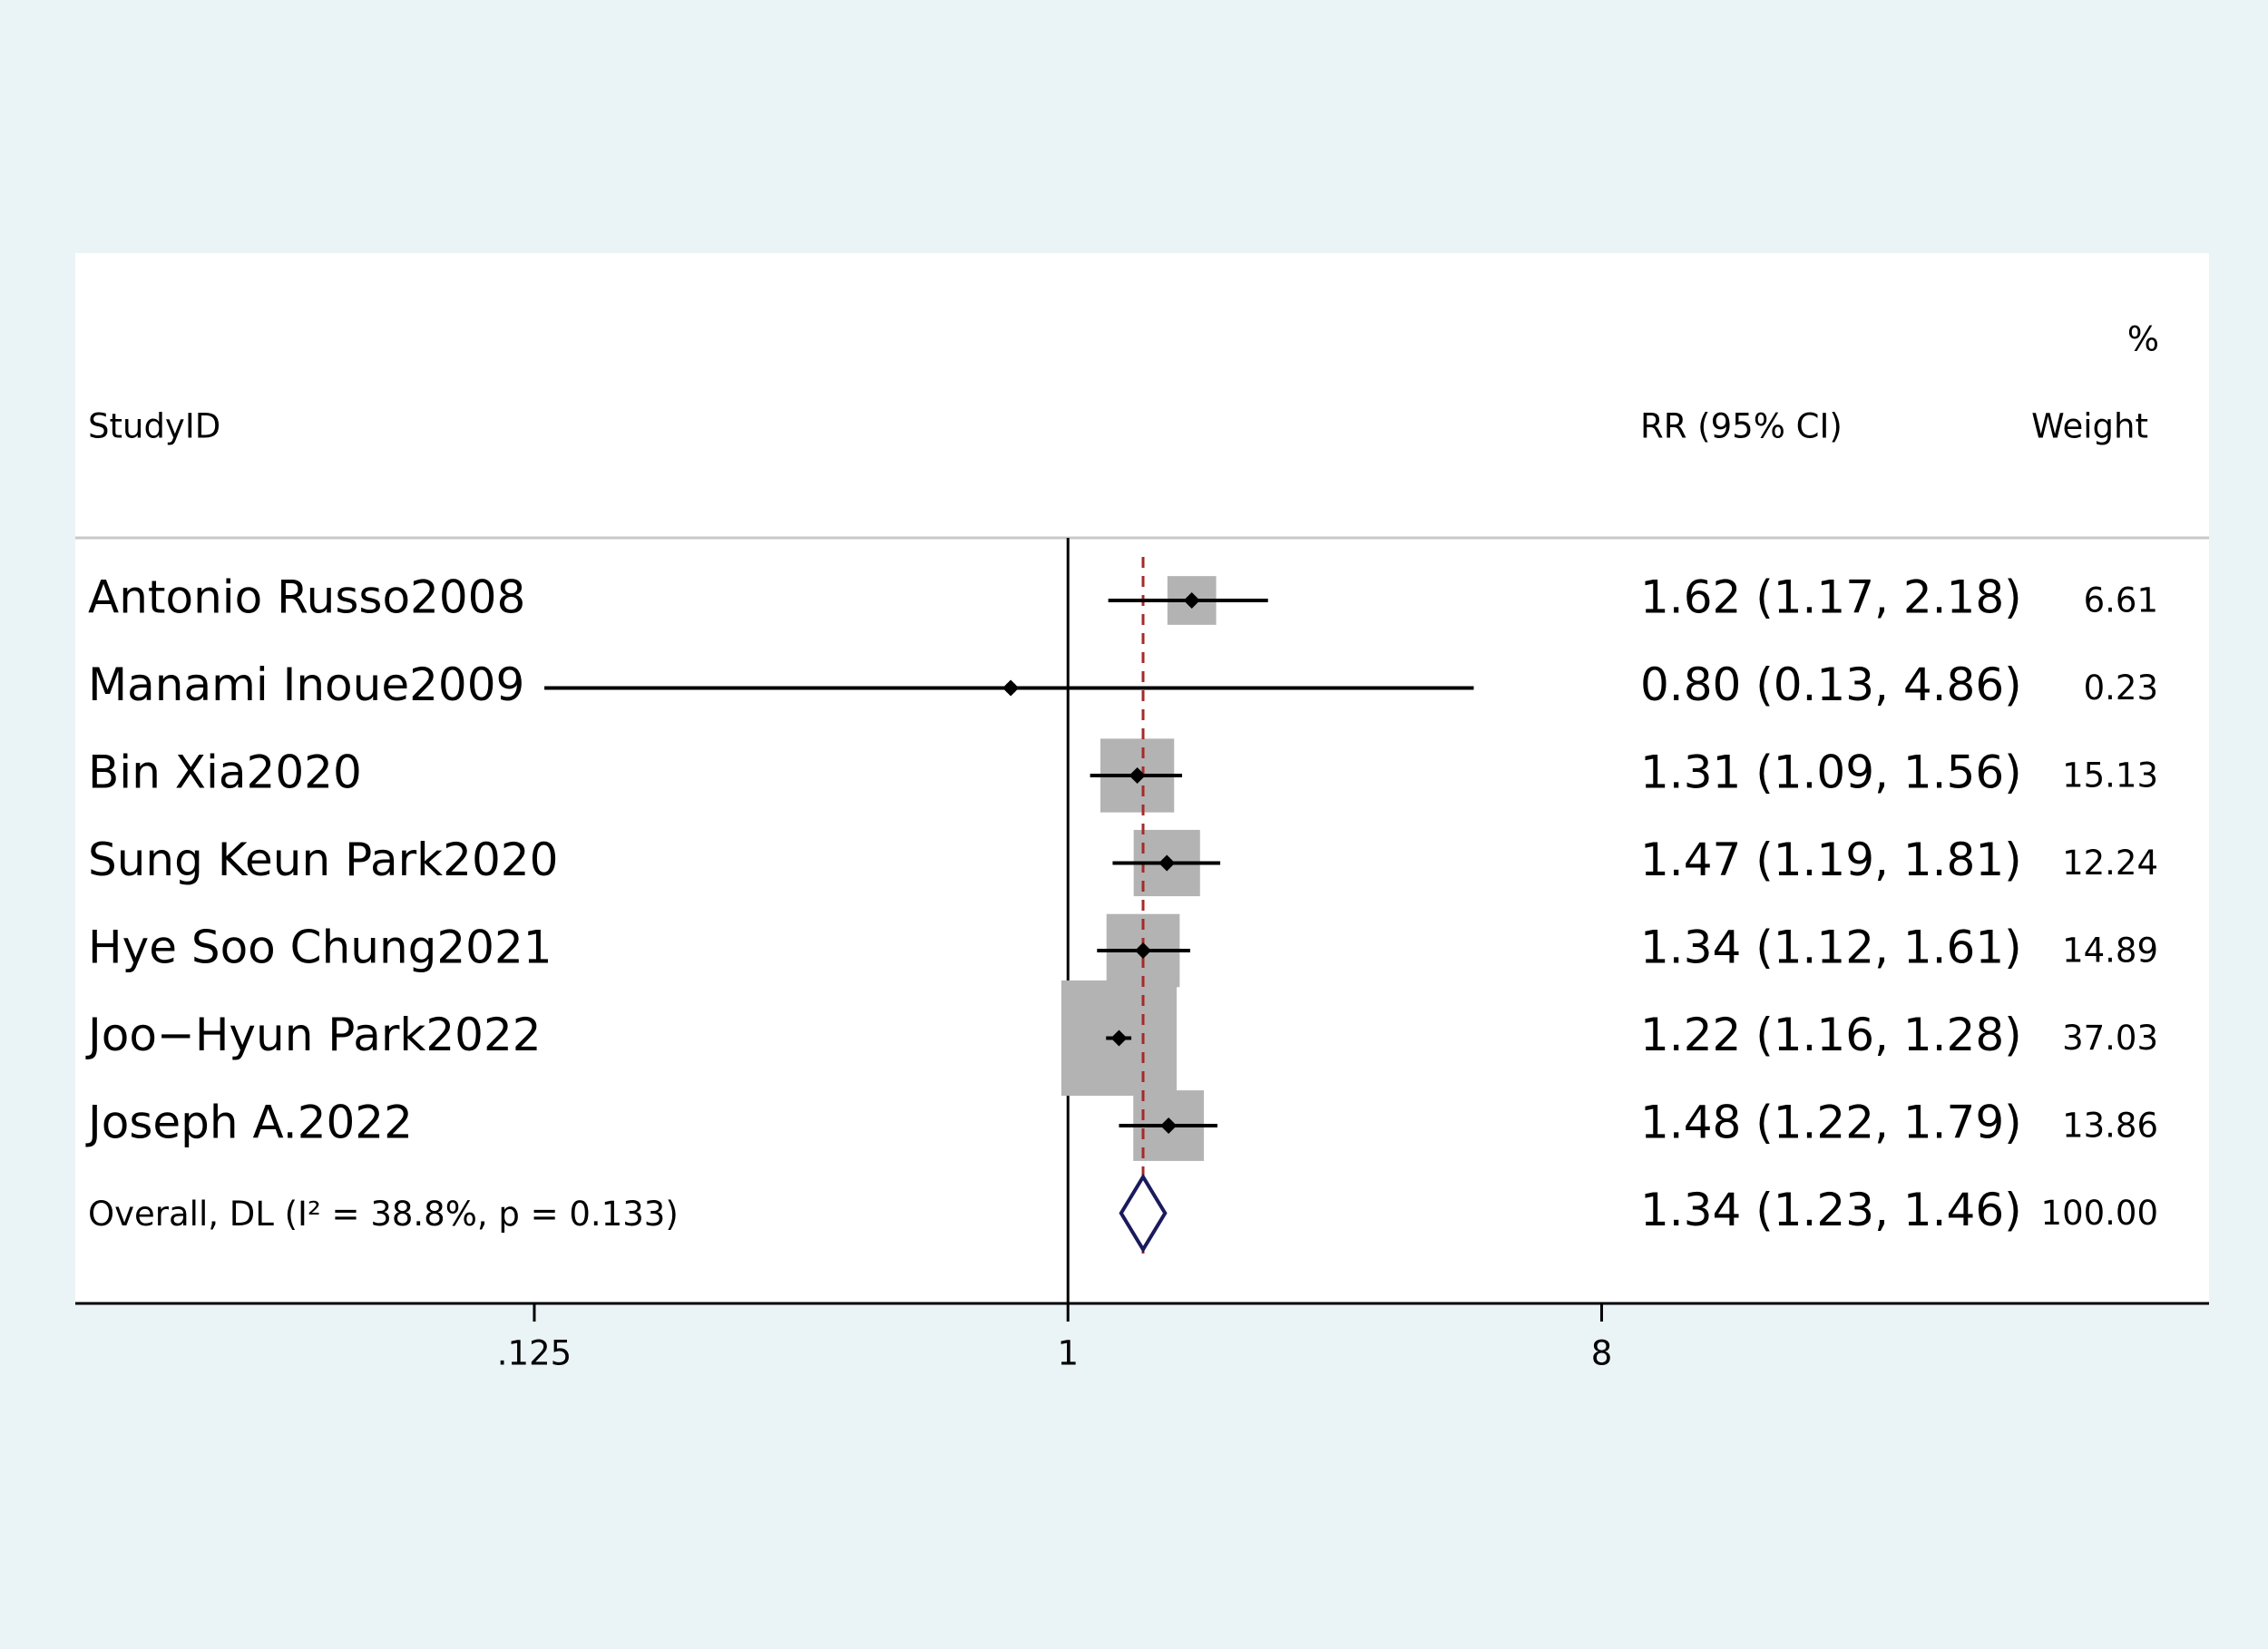  Describe the element at coordinates (535, 1353) in the screenshot. I see `x-tick-label: .125` at that location.